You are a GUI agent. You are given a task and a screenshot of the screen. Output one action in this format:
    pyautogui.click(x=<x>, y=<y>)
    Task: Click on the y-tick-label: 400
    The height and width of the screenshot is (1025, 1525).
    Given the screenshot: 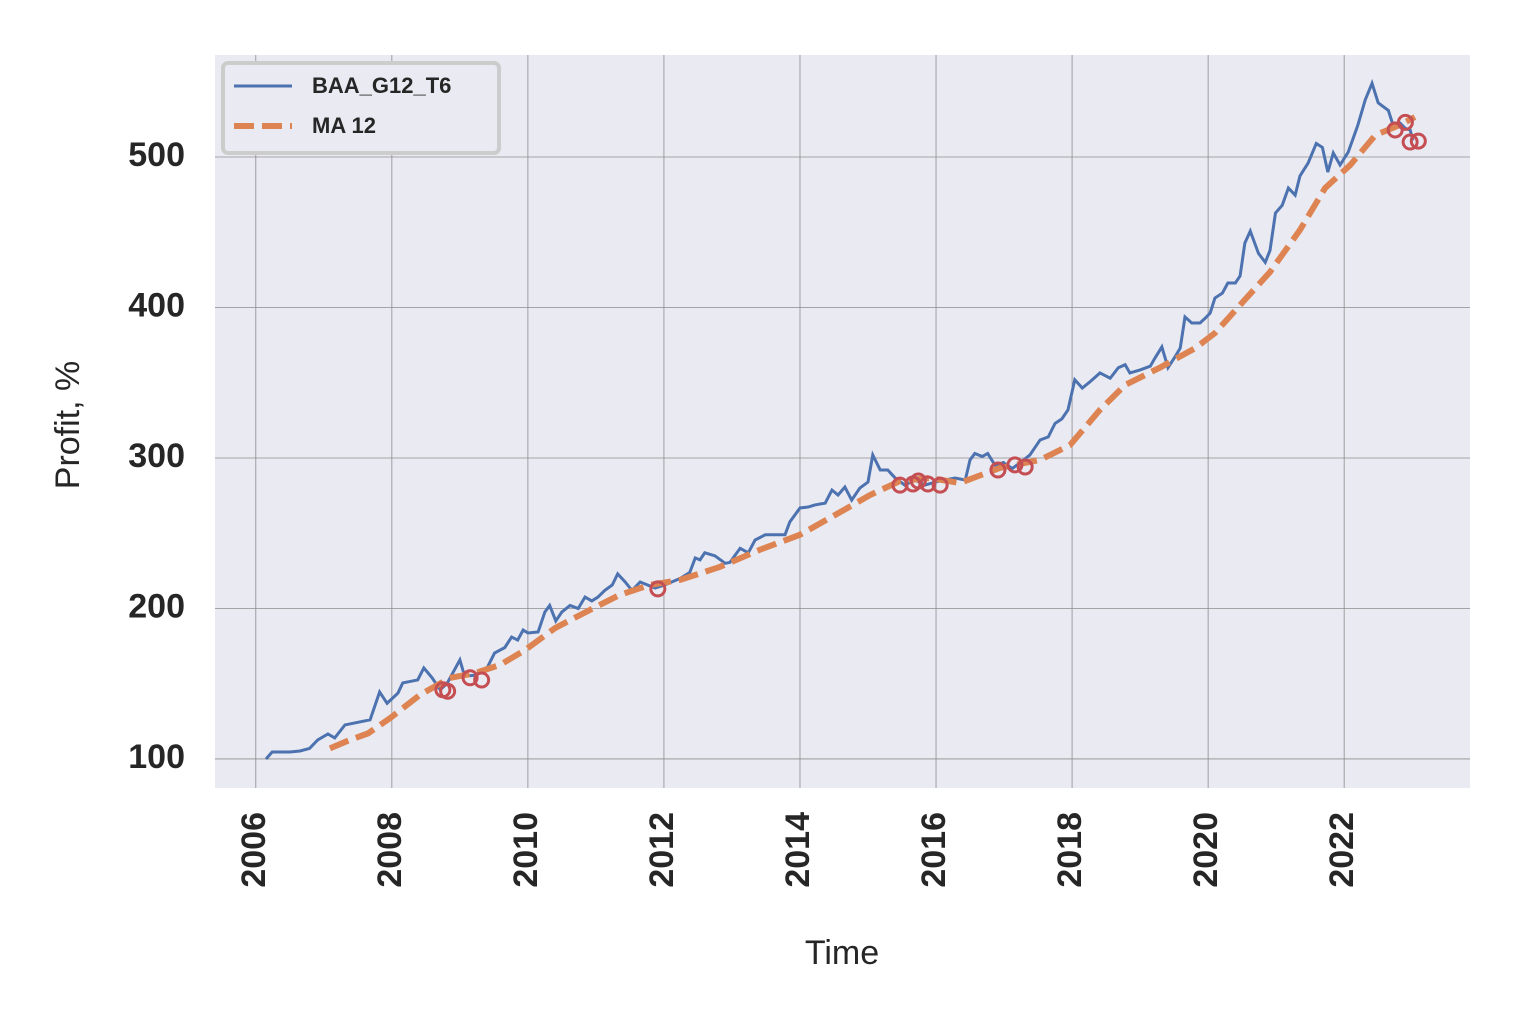 What is the action you would take?
    pyautogui.click(x=156, y=305)
    